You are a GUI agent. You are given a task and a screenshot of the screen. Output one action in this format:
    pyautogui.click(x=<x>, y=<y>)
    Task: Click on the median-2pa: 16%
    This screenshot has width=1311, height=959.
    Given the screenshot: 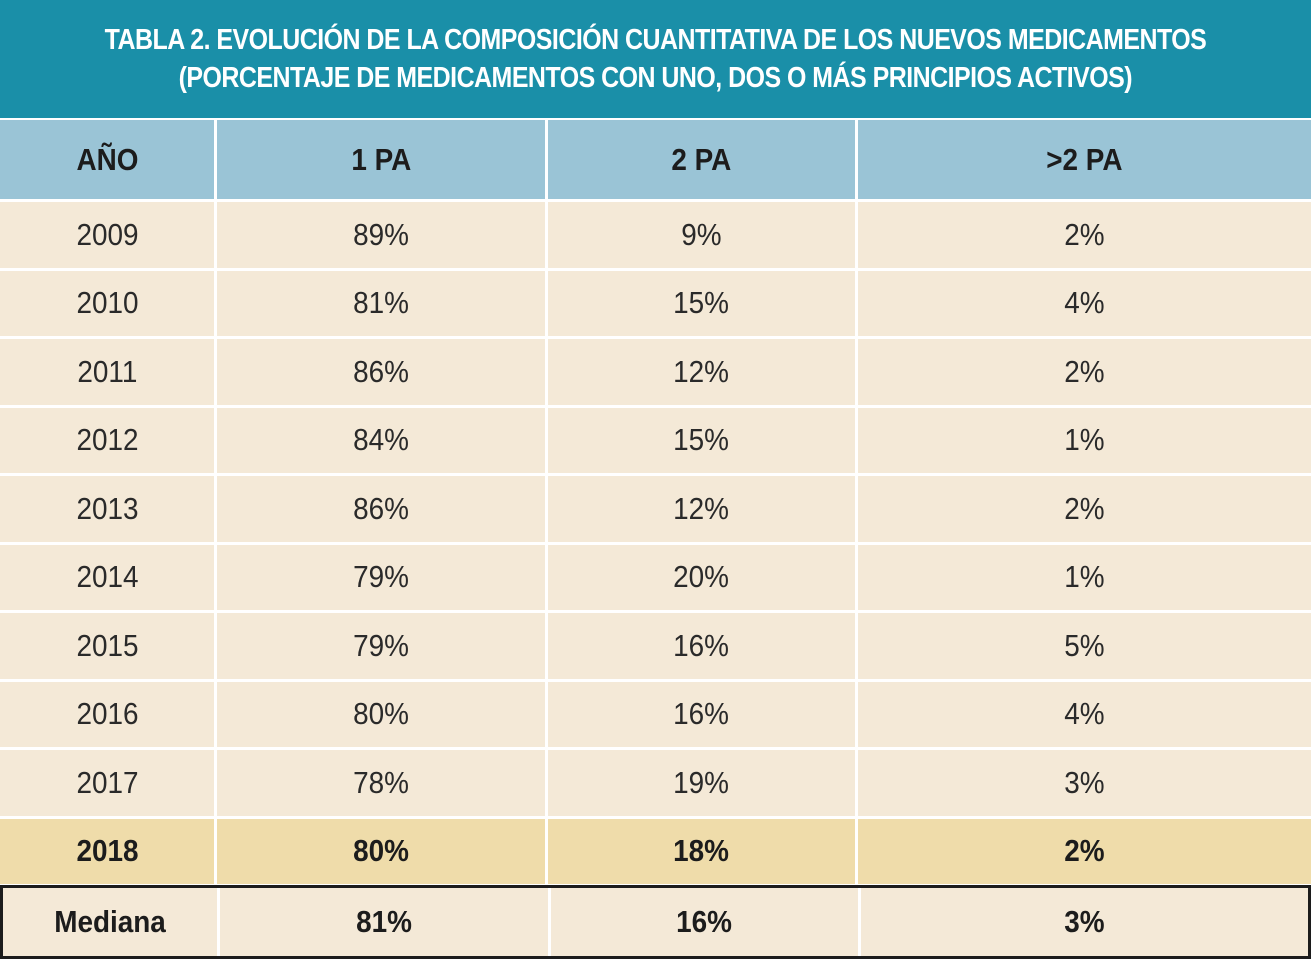 What is the action you would take?
    pyautogui.click(x=706, y=922)
    